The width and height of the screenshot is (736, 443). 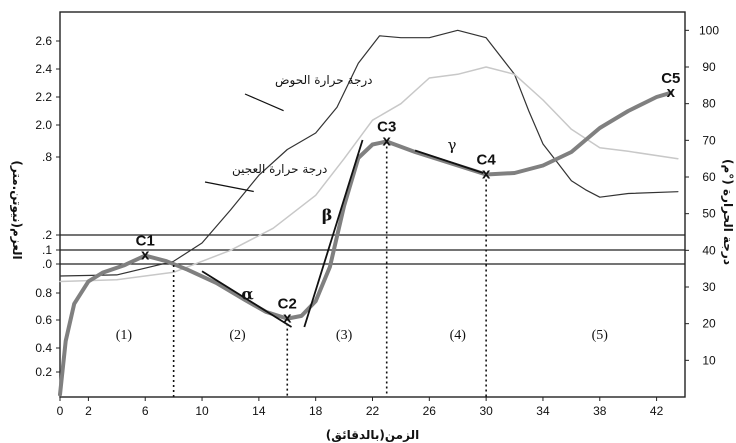 What do you see at coordinates (709, 324) in the screenshot?
I see `y-right-tick-label: 20` at bounding box center [709, 324].